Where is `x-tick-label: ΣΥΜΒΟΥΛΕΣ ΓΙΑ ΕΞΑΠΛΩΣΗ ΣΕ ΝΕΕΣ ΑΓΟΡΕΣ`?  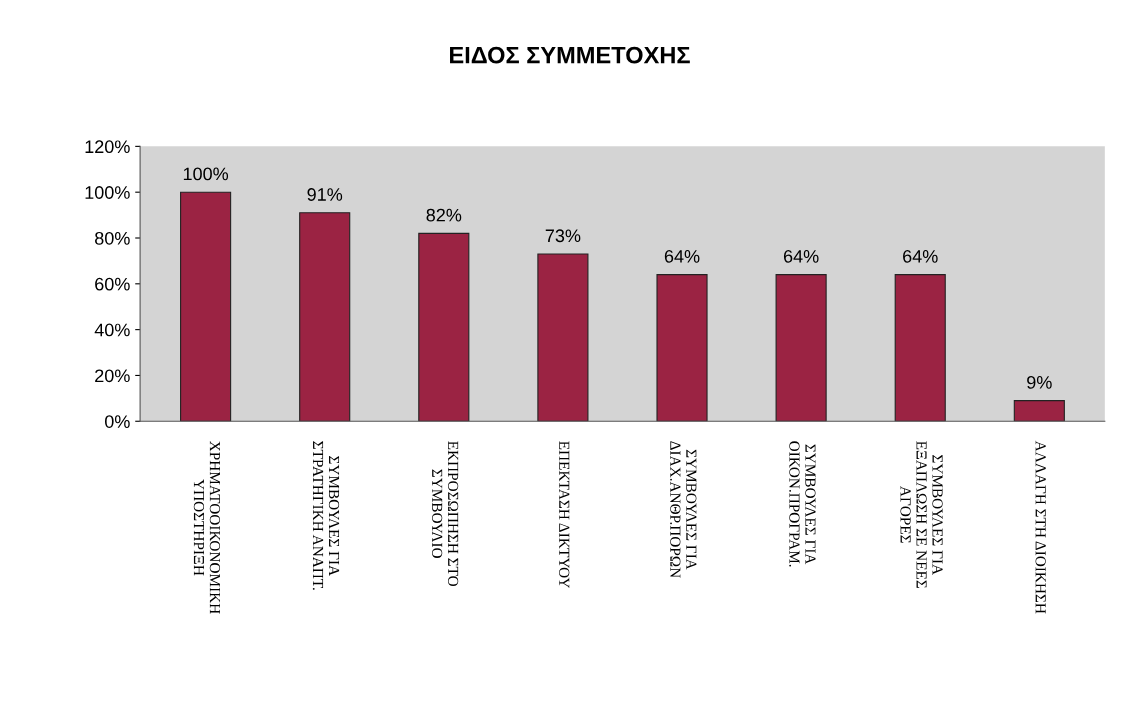 x-tick-label: ΣΥΜΒΟΥΛΕΣ ΓΙΑ ΕΞΑΠΛΩΣΗ ΣΕ ΝΕΕΣ ΑΓΟΡΕΣ is located at coordinates (921, 514).